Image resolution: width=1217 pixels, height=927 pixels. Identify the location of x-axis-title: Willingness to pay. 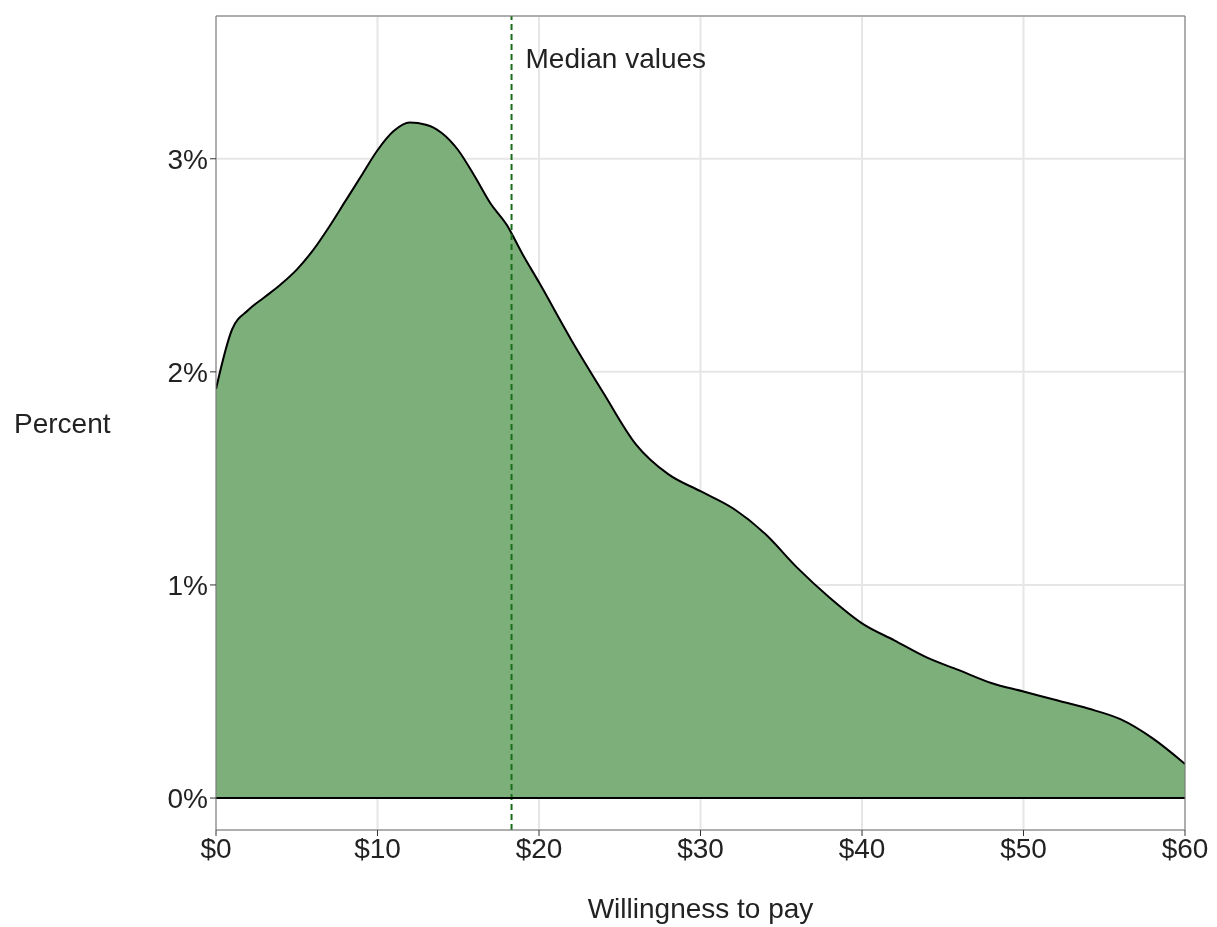
(700, 908).